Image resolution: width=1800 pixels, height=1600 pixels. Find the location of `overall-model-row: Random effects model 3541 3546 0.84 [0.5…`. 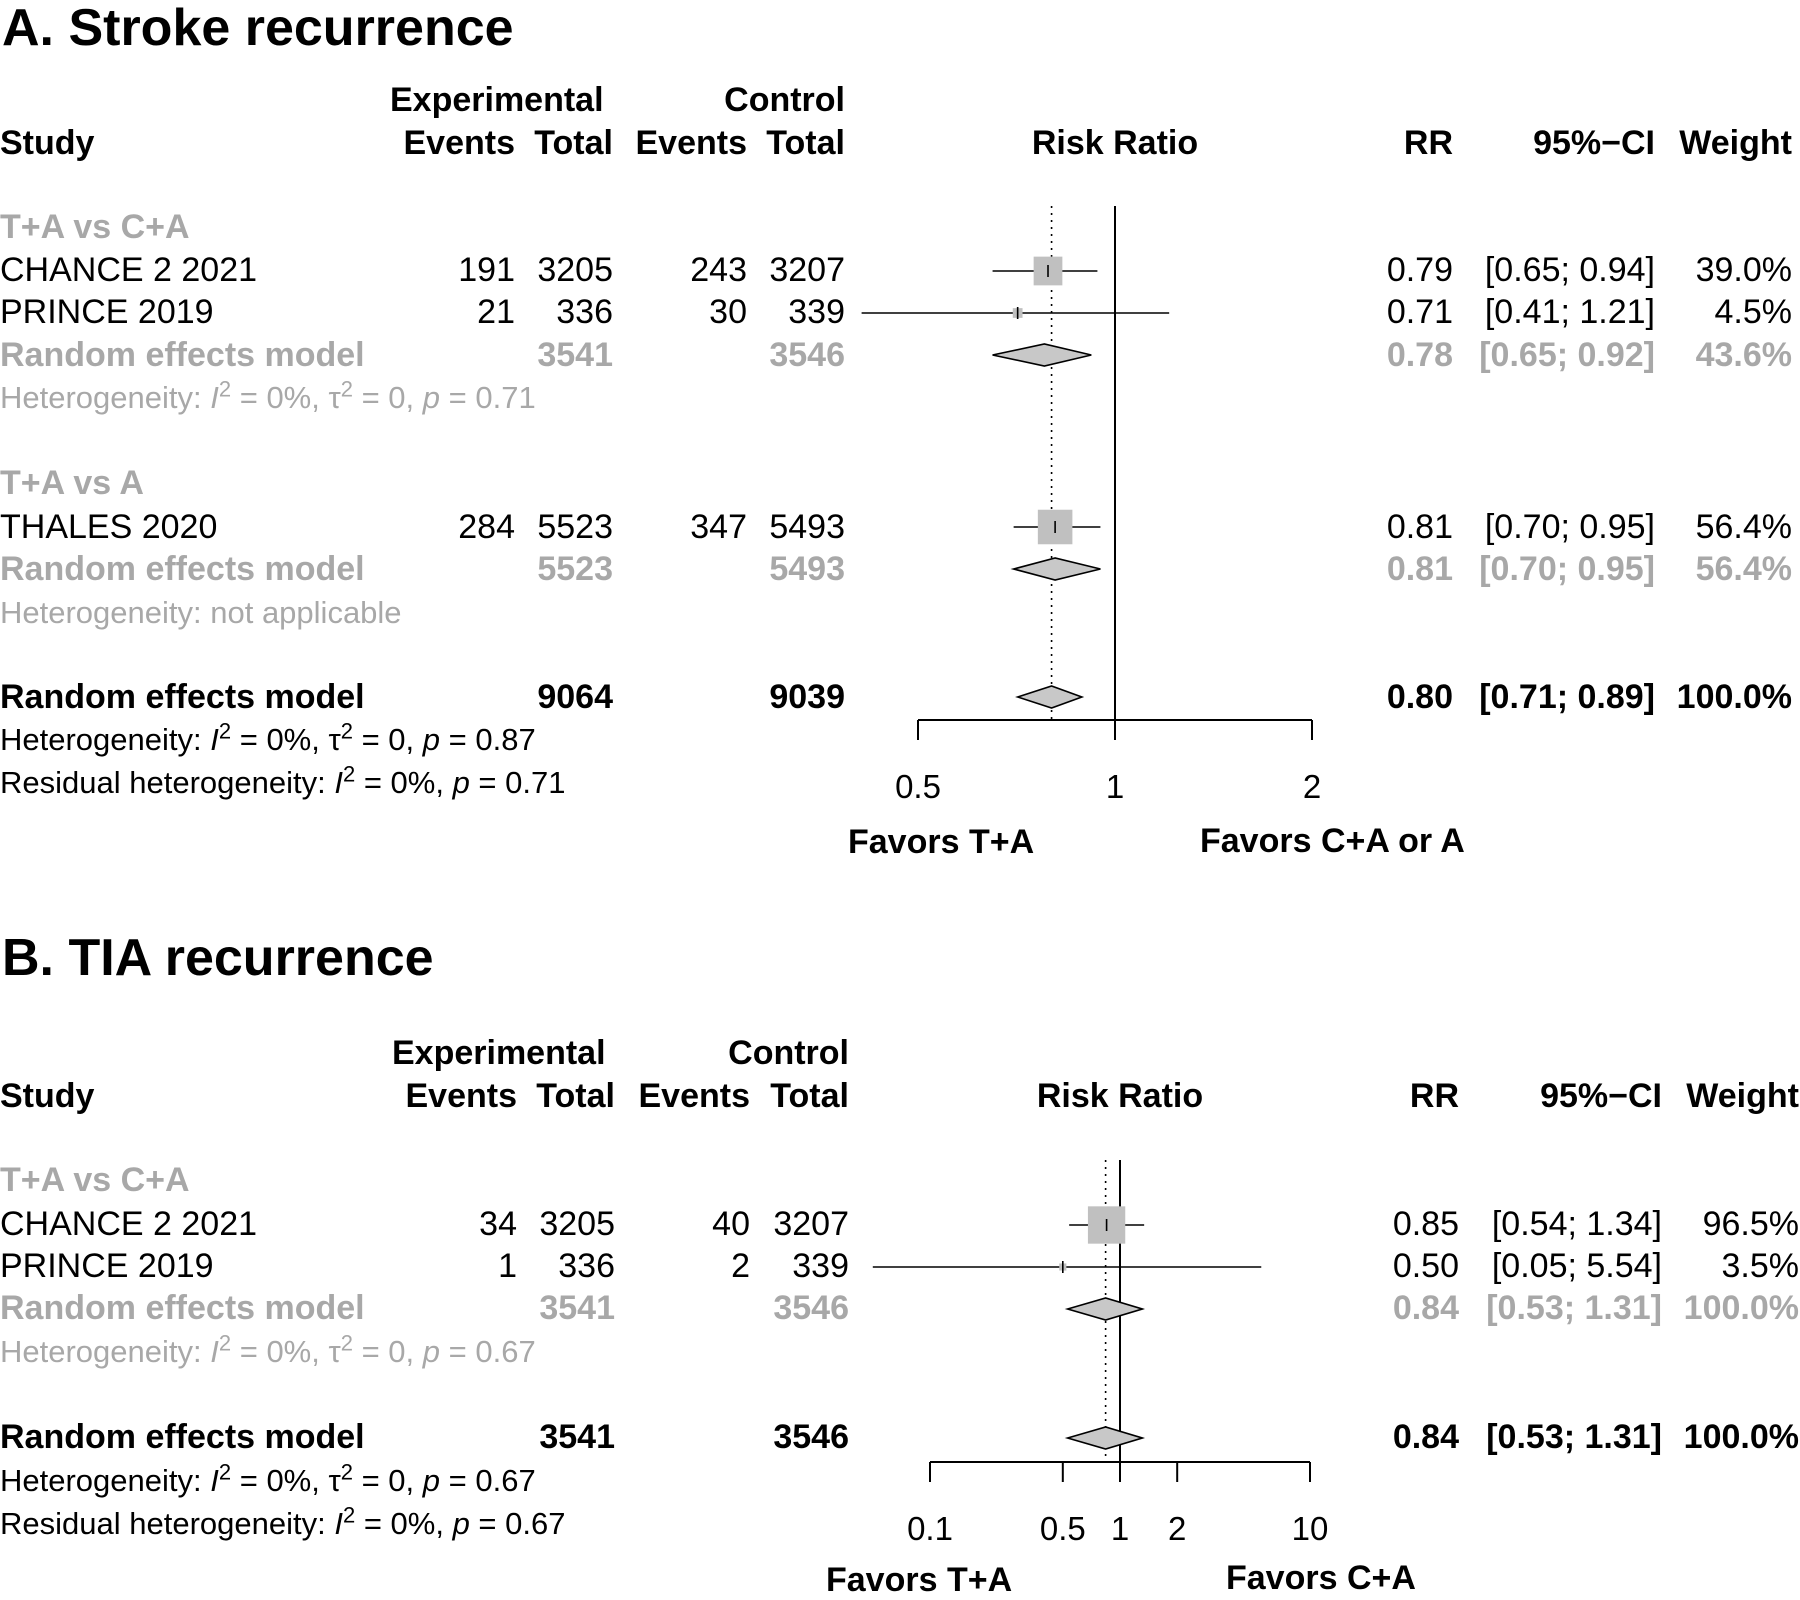

overall-model-row: Random effects model 3541 3546 0.84 [0.5… is located at coordinates (900, 1437).